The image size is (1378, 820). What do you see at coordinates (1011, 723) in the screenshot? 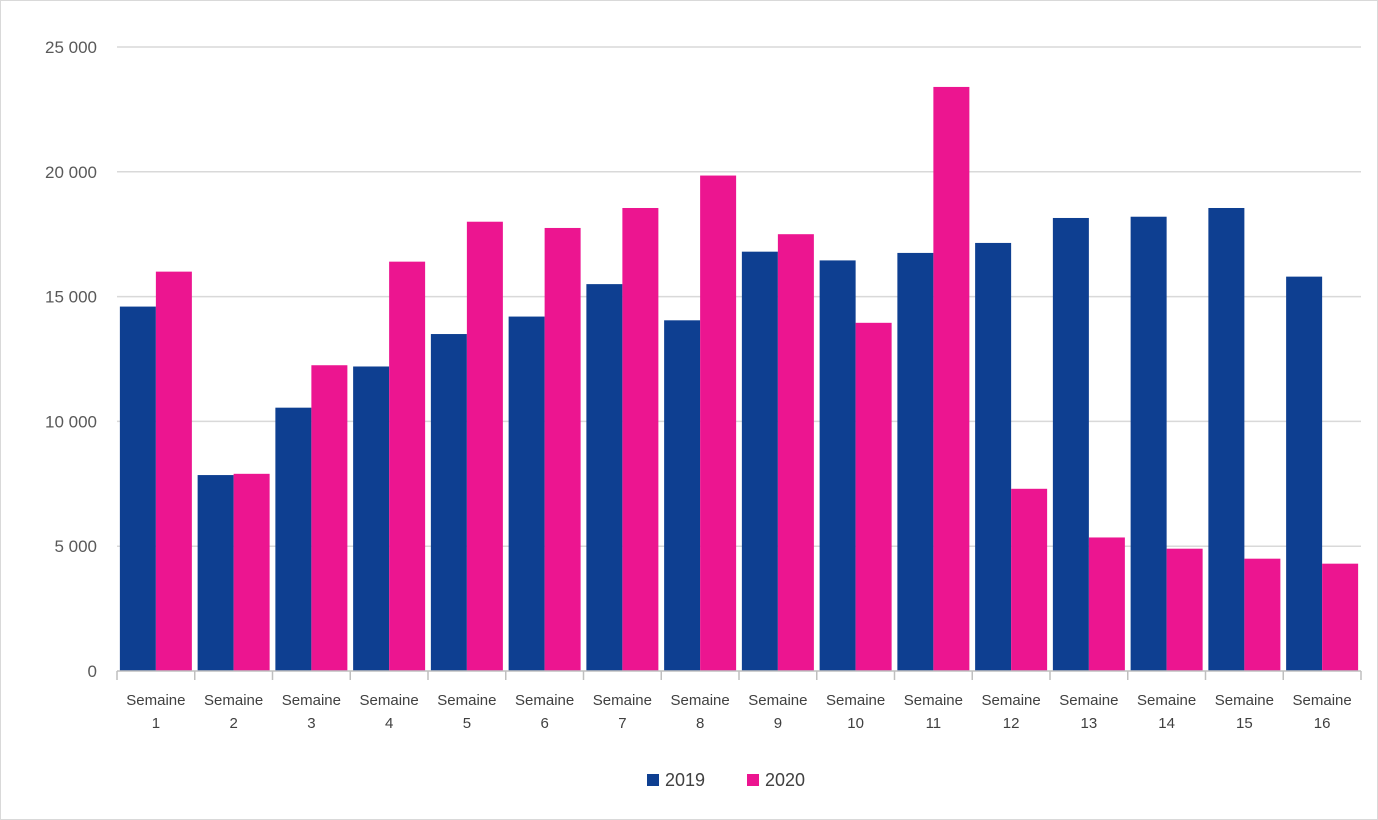
I see `x-category-label: 12` at bounding box center [1011, 723].